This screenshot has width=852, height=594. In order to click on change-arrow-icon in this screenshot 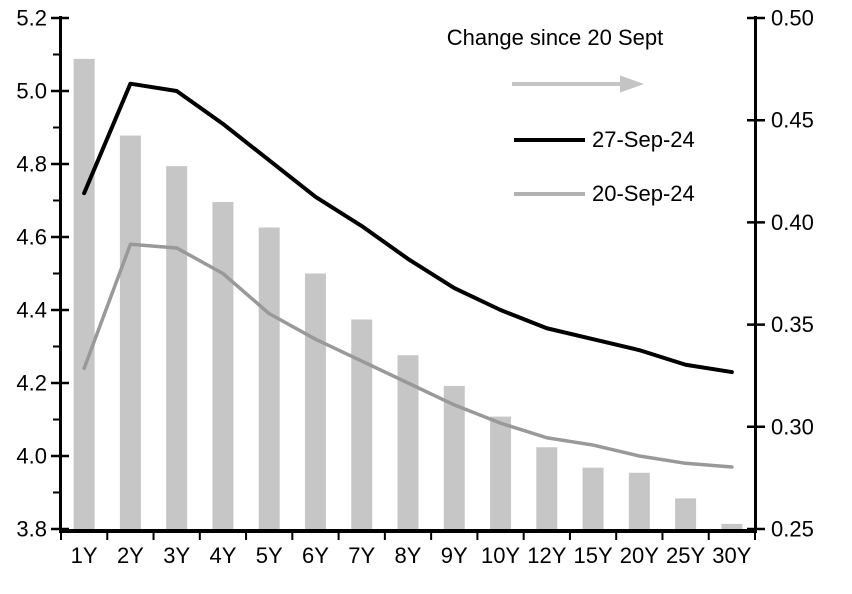, I will do `click(578, 84)`.